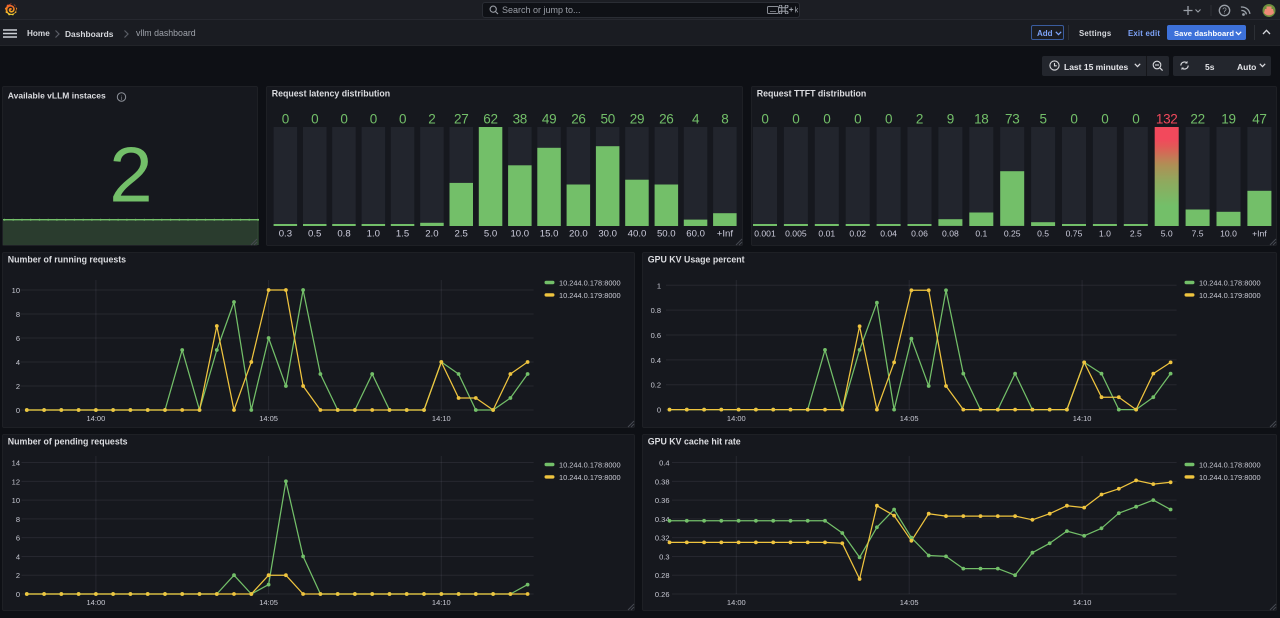  Describe the element at coordinates (1012, 119) in the screenshot. I see `svg-text: 73` at that location.